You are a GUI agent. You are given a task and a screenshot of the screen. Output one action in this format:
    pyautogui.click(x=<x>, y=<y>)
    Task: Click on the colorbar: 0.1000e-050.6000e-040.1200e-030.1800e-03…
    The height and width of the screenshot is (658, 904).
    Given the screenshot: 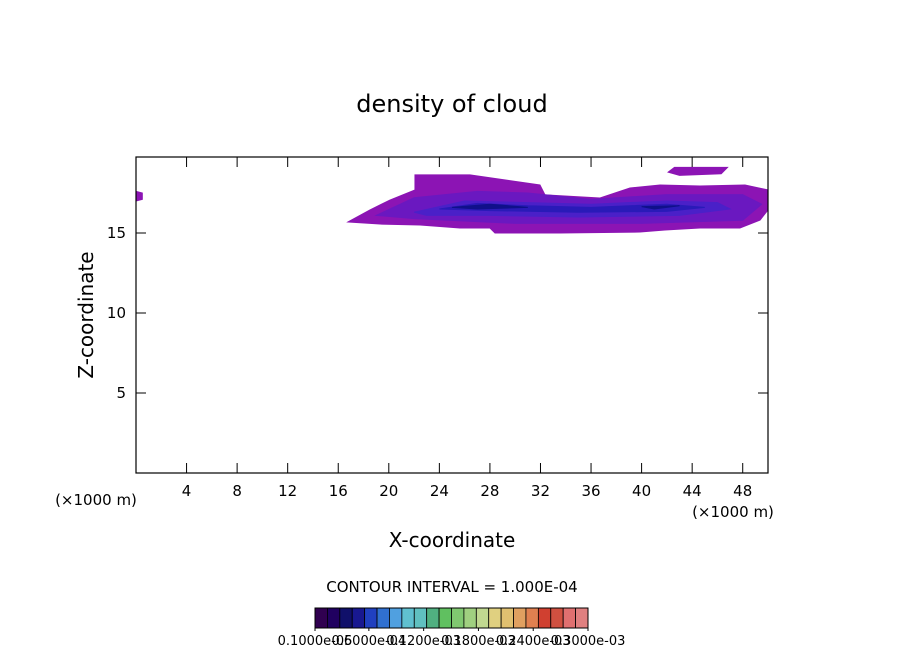 What is the action you would take?
    pyautogui.click(x=452, y=628)
    